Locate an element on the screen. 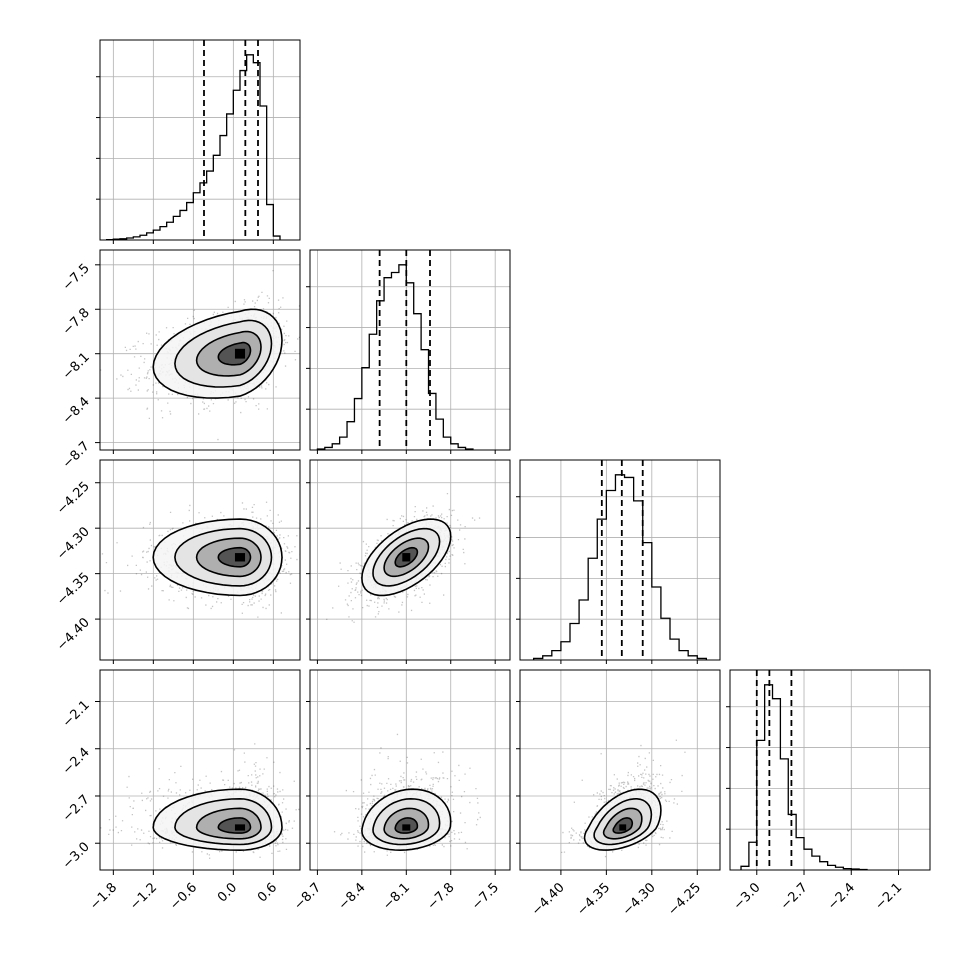  y-tick-label: −8.7 is located at coordinates (76, 455).